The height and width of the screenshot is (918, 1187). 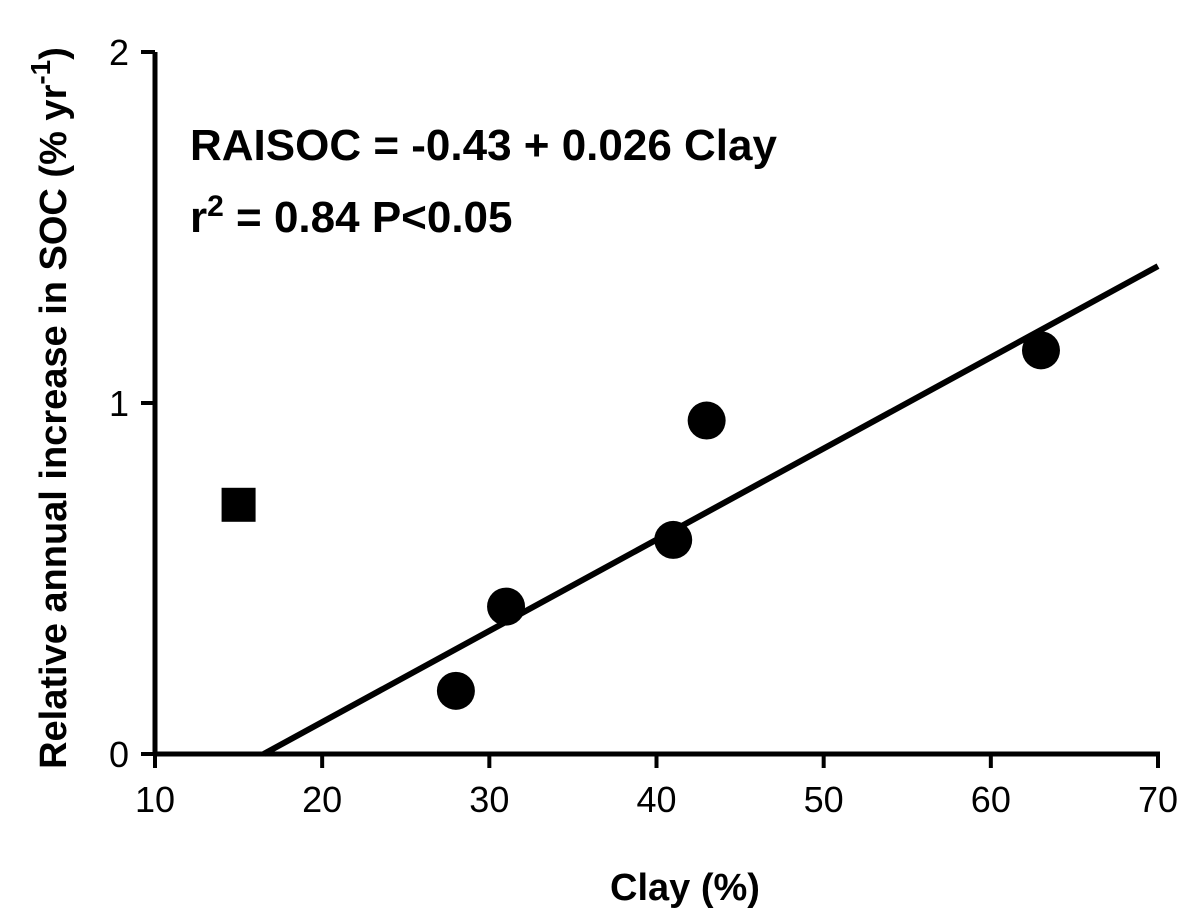 What do you see at coordinates (119, 403) in the screenshot?
I see `y-tick-label: 1` at bounding box center [119, 403].